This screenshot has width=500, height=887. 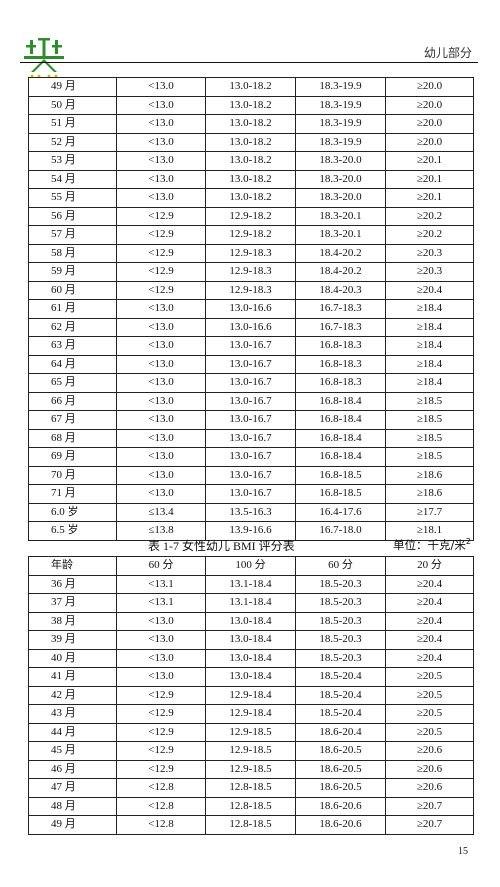 I want to click on age-cell: 49 月, so click(x=72, y=87).